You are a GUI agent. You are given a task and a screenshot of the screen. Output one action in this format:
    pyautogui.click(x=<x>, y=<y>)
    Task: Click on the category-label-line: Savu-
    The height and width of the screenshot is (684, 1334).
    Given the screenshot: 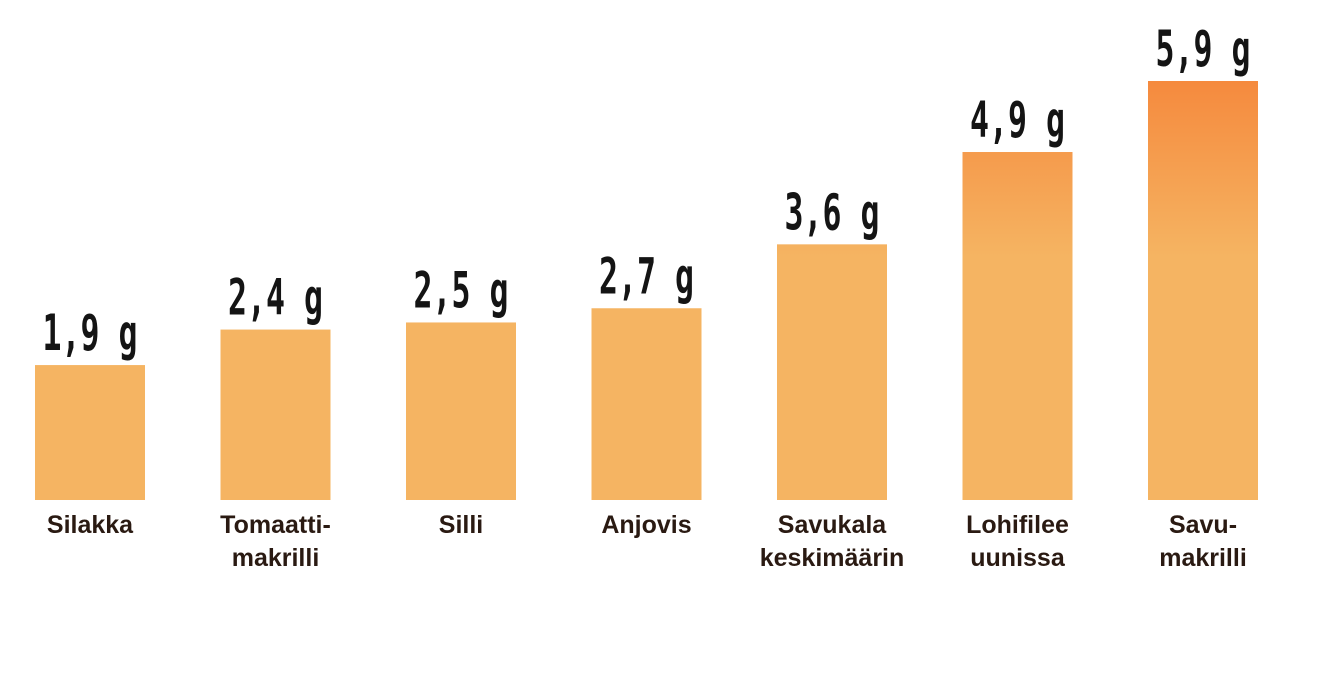 What is the action you would take?
    pyautogui.click(x=1203, y=525)
    